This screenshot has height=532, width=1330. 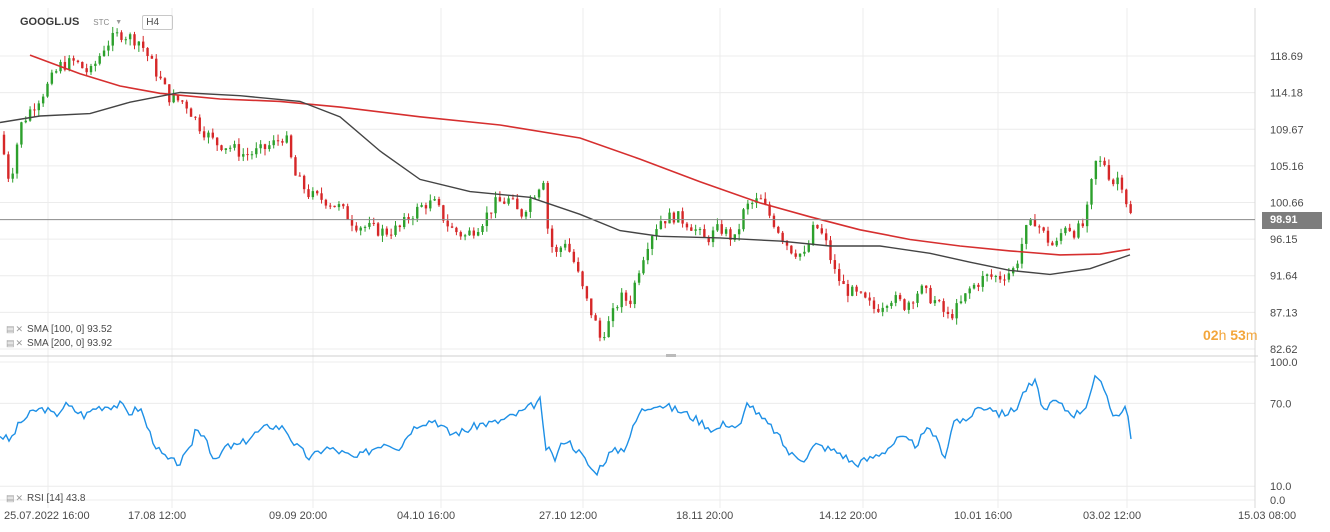 I want to click on countdown-minutes-unit: m, so click(x=1251, y=335).